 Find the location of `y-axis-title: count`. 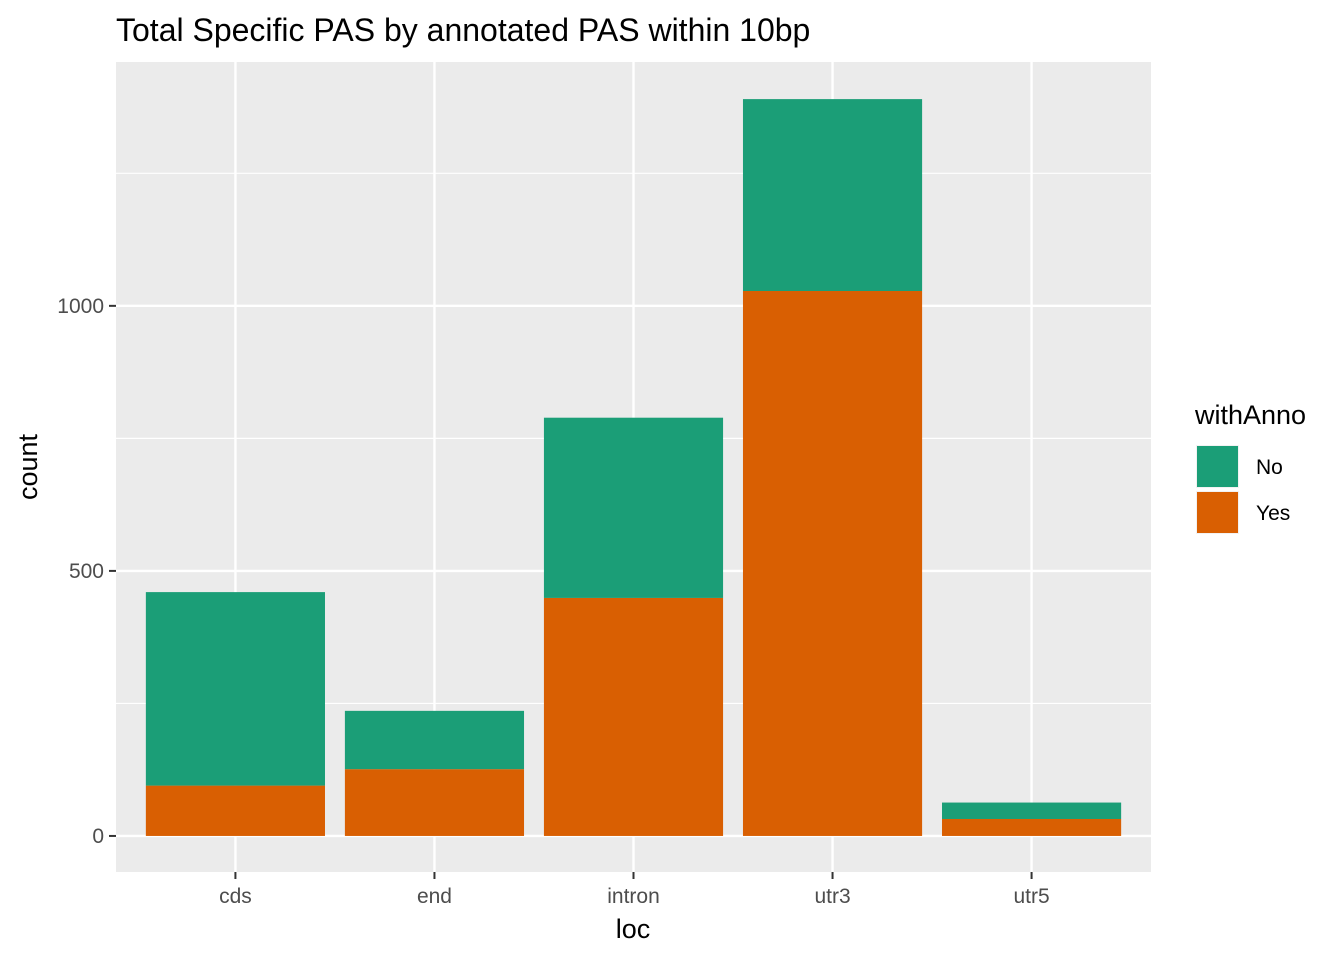

y-axis-title: count is located at coordinates (28, 466).